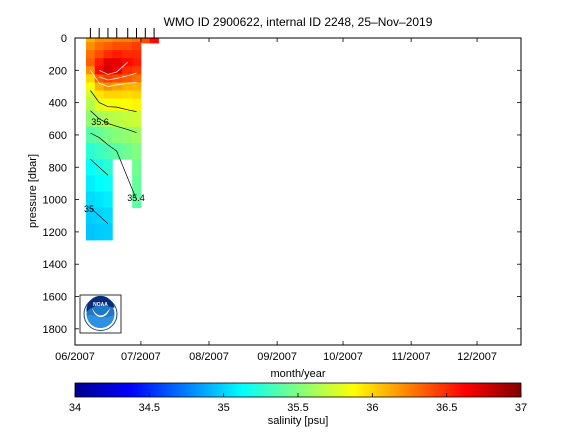 Image resolution: width=576 pixels, height=432 pixels. I want to click on colorbar: 34 34.5 35 35.5 36 36.5 37 salinity [psu], so click(298, 404).